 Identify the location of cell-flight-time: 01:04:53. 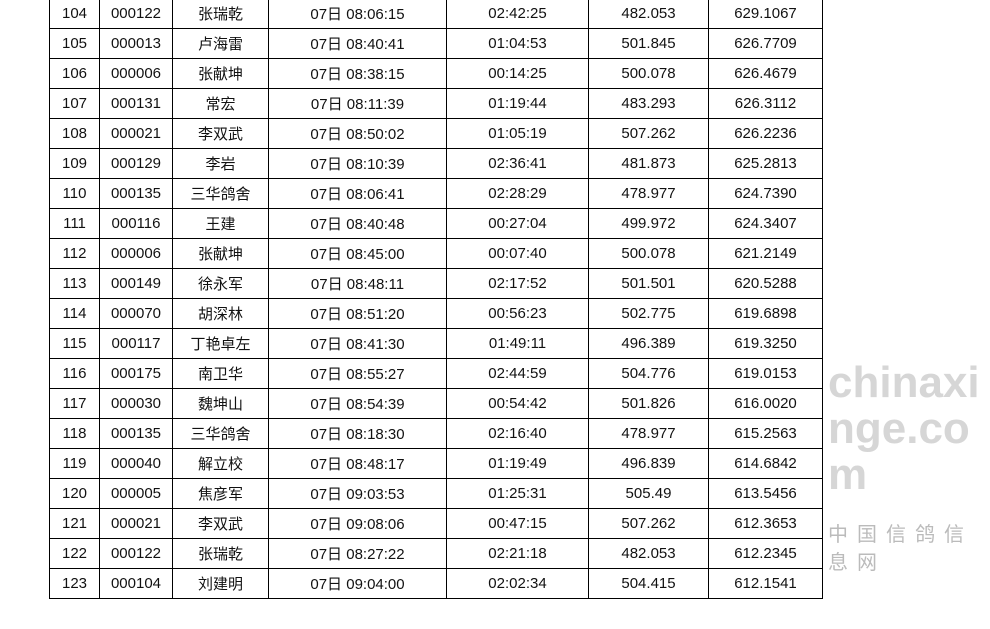
(517, 43).